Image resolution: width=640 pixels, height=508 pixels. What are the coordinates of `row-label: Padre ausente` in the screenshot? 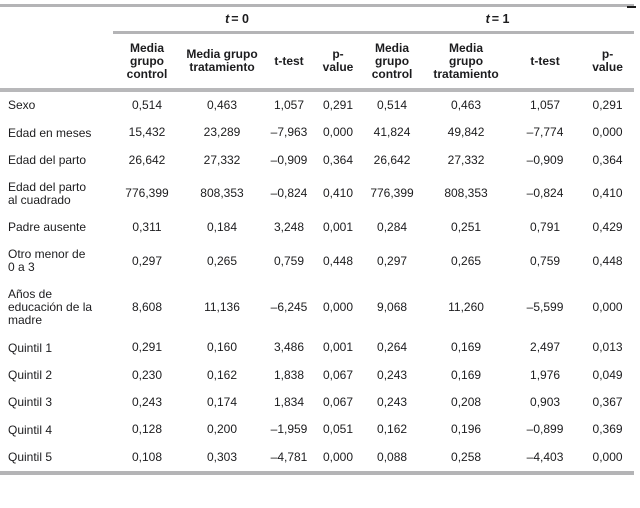 It's located at (47, 227).